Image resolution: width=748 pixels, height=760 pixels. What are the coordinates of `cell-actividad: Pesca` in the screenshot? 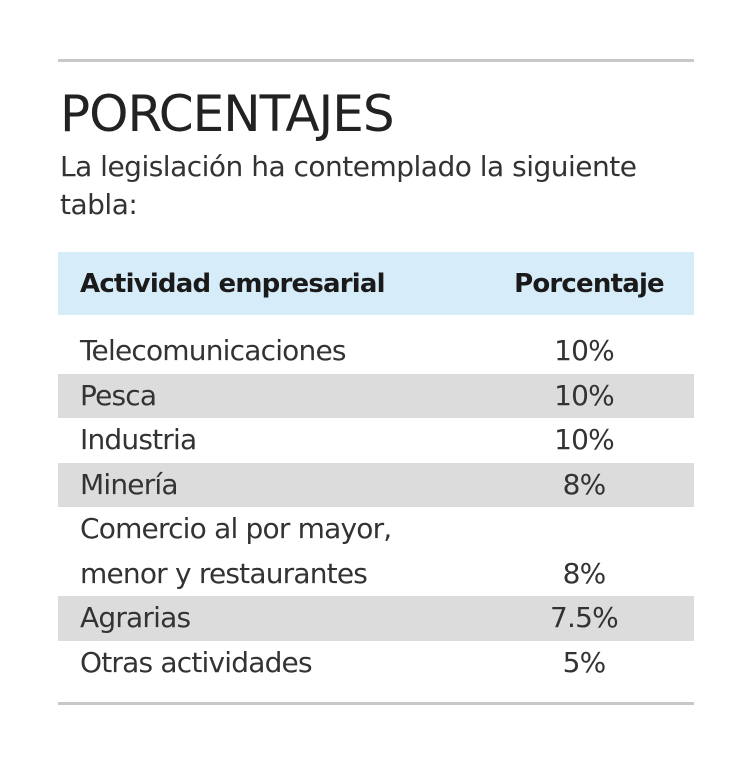 It's located at (118, 395).